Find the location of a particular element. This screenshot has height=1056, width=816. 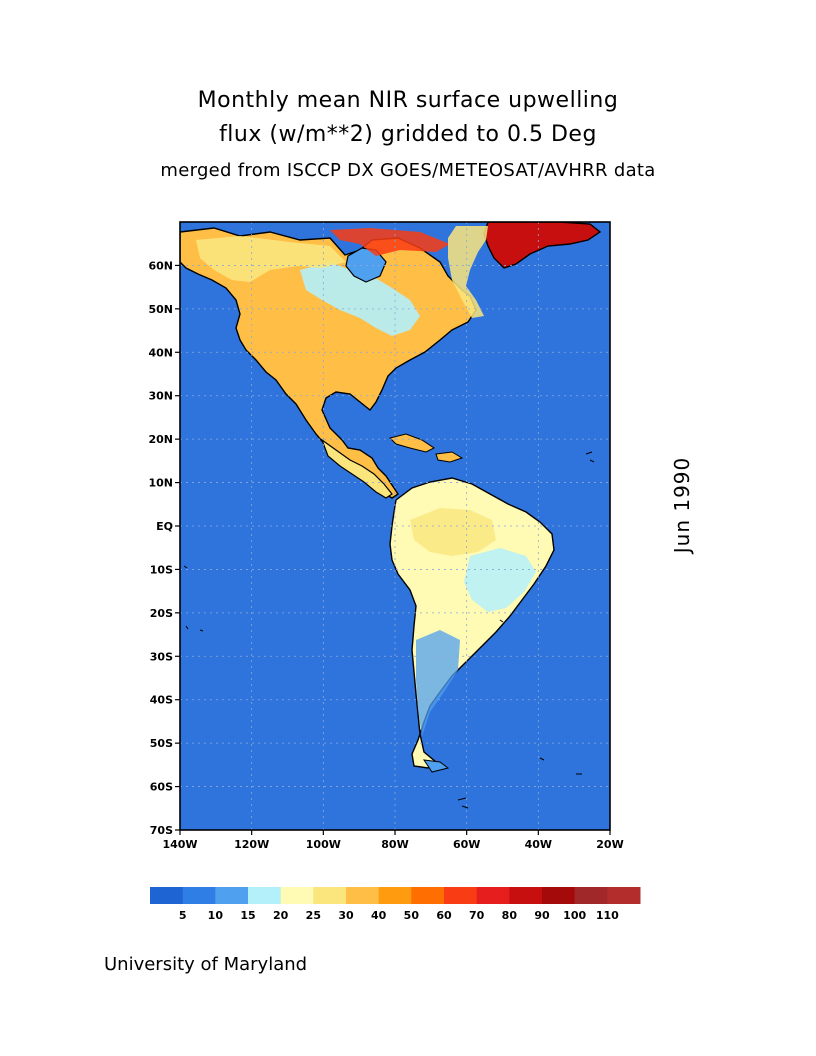

colorbar: 5 10 15 20 25 30 40 50 60 70 80 90 100 110 is located at coordinates (395, 904).